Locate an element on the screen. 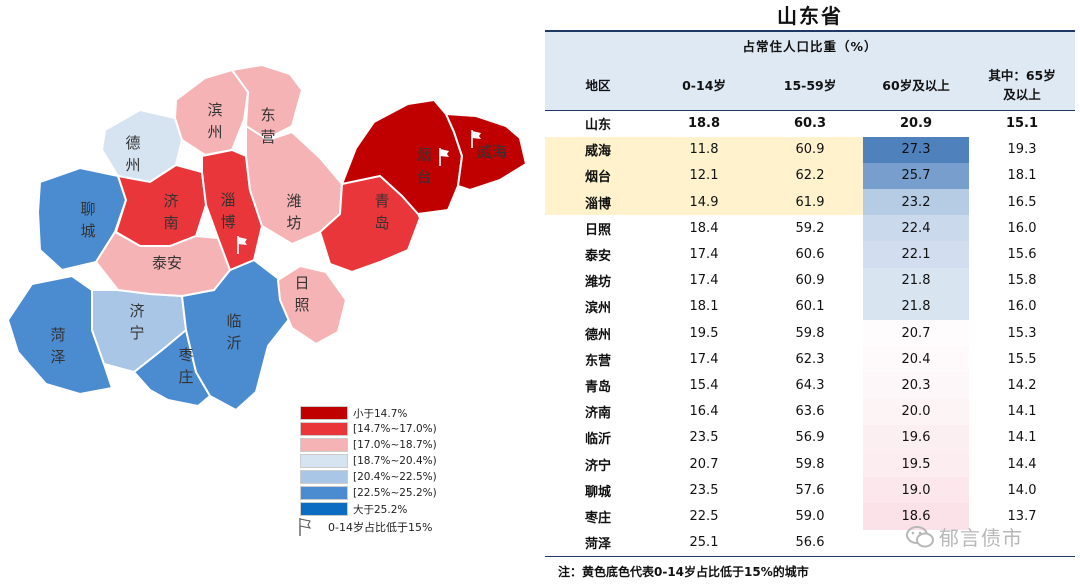 The image size is (1080, 586). table-cell-5-4: 15.6 is located at coordinates (1022, 255).